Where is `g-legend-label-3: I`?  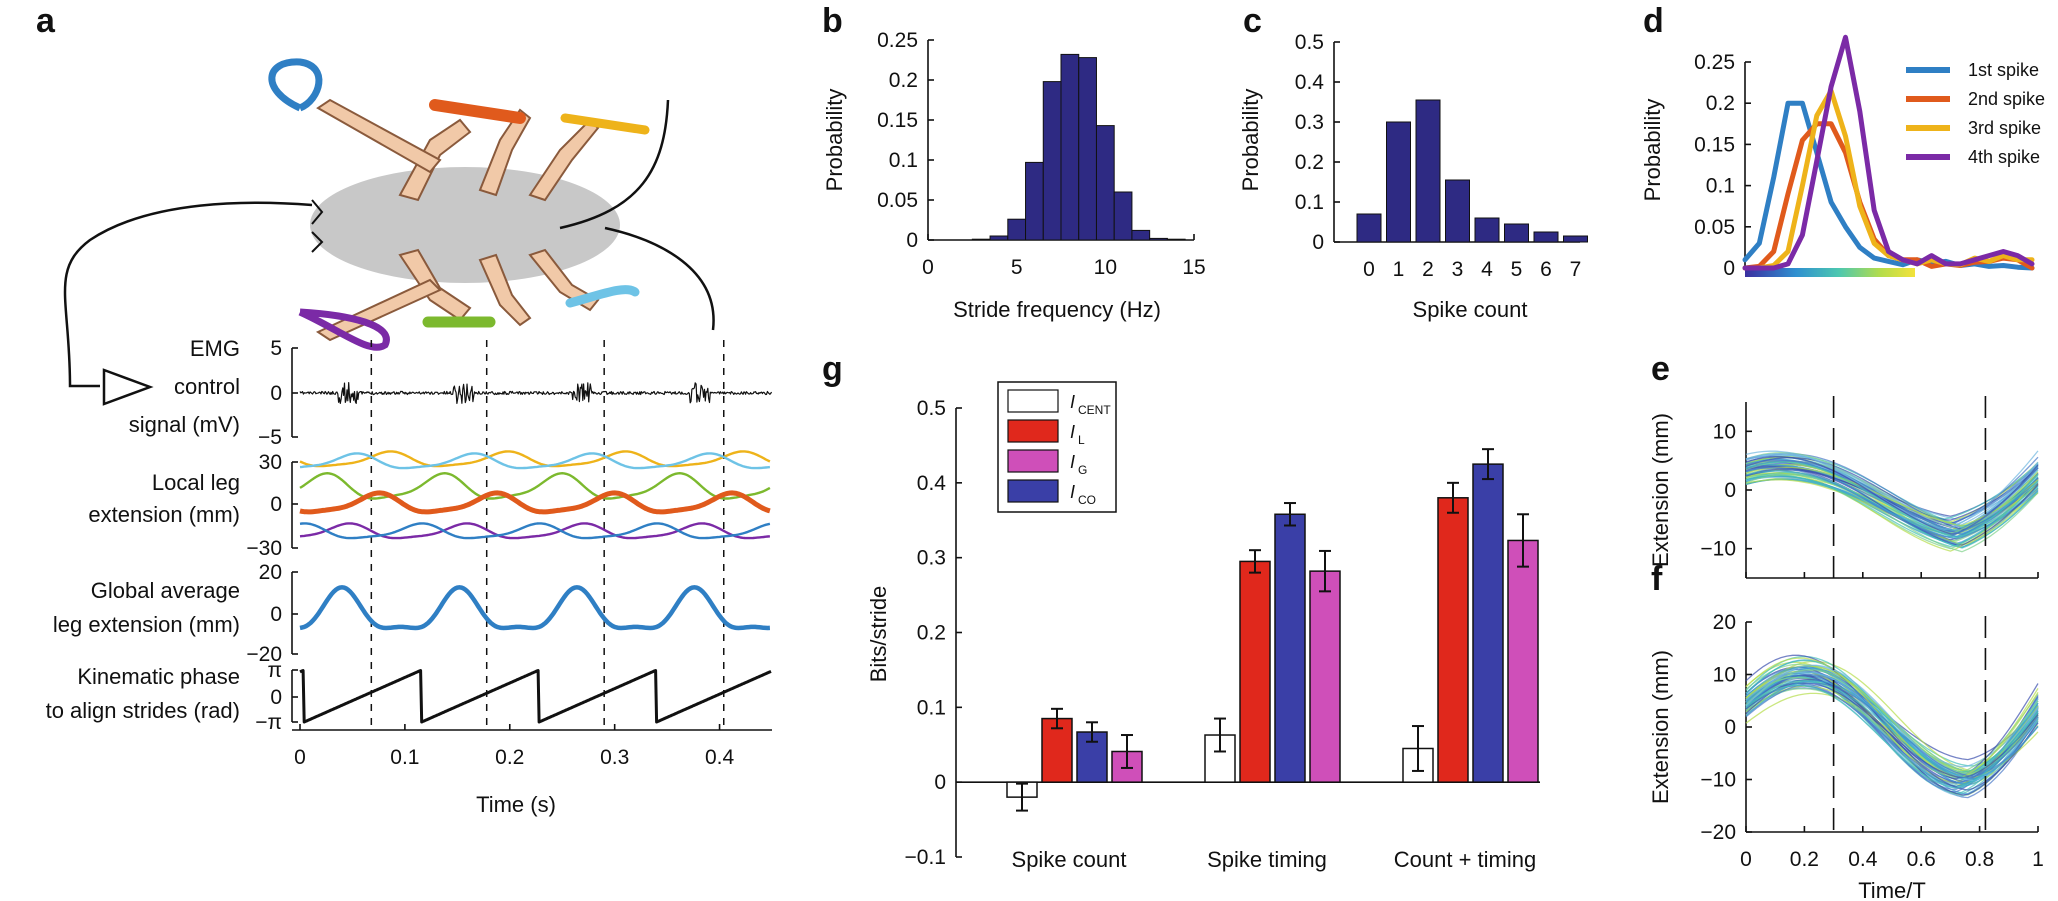 g-legend-label-3: I is located at coordinates (1072, 462).